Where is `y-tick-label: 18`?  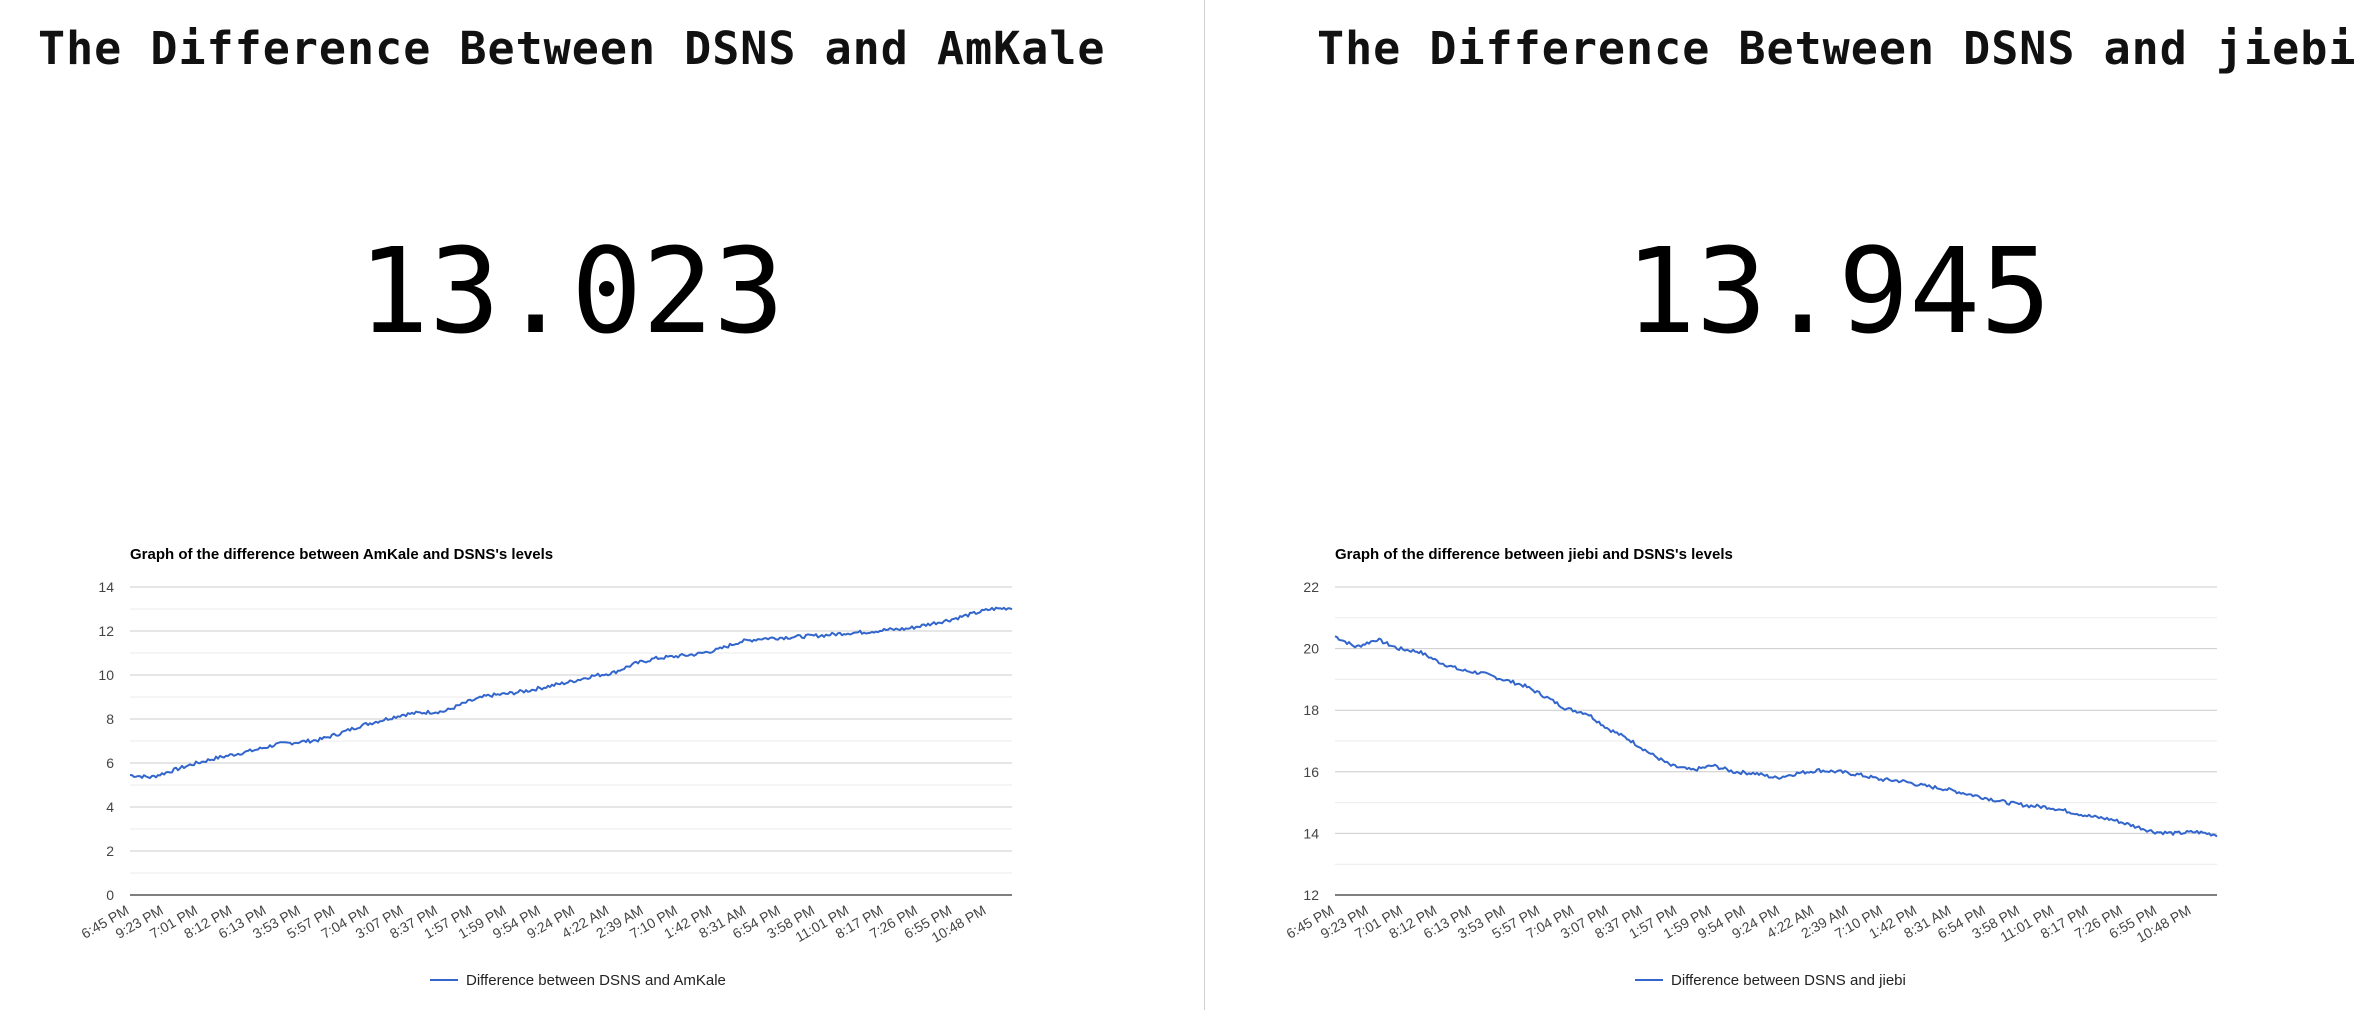 y-tick-label: 18 is located at coordinates (1311, 710).